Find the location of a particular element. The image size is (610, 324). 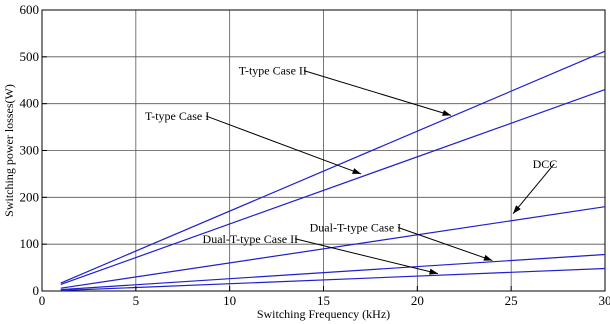

x-tick-label: 10 is located at coordinates (229, 300).